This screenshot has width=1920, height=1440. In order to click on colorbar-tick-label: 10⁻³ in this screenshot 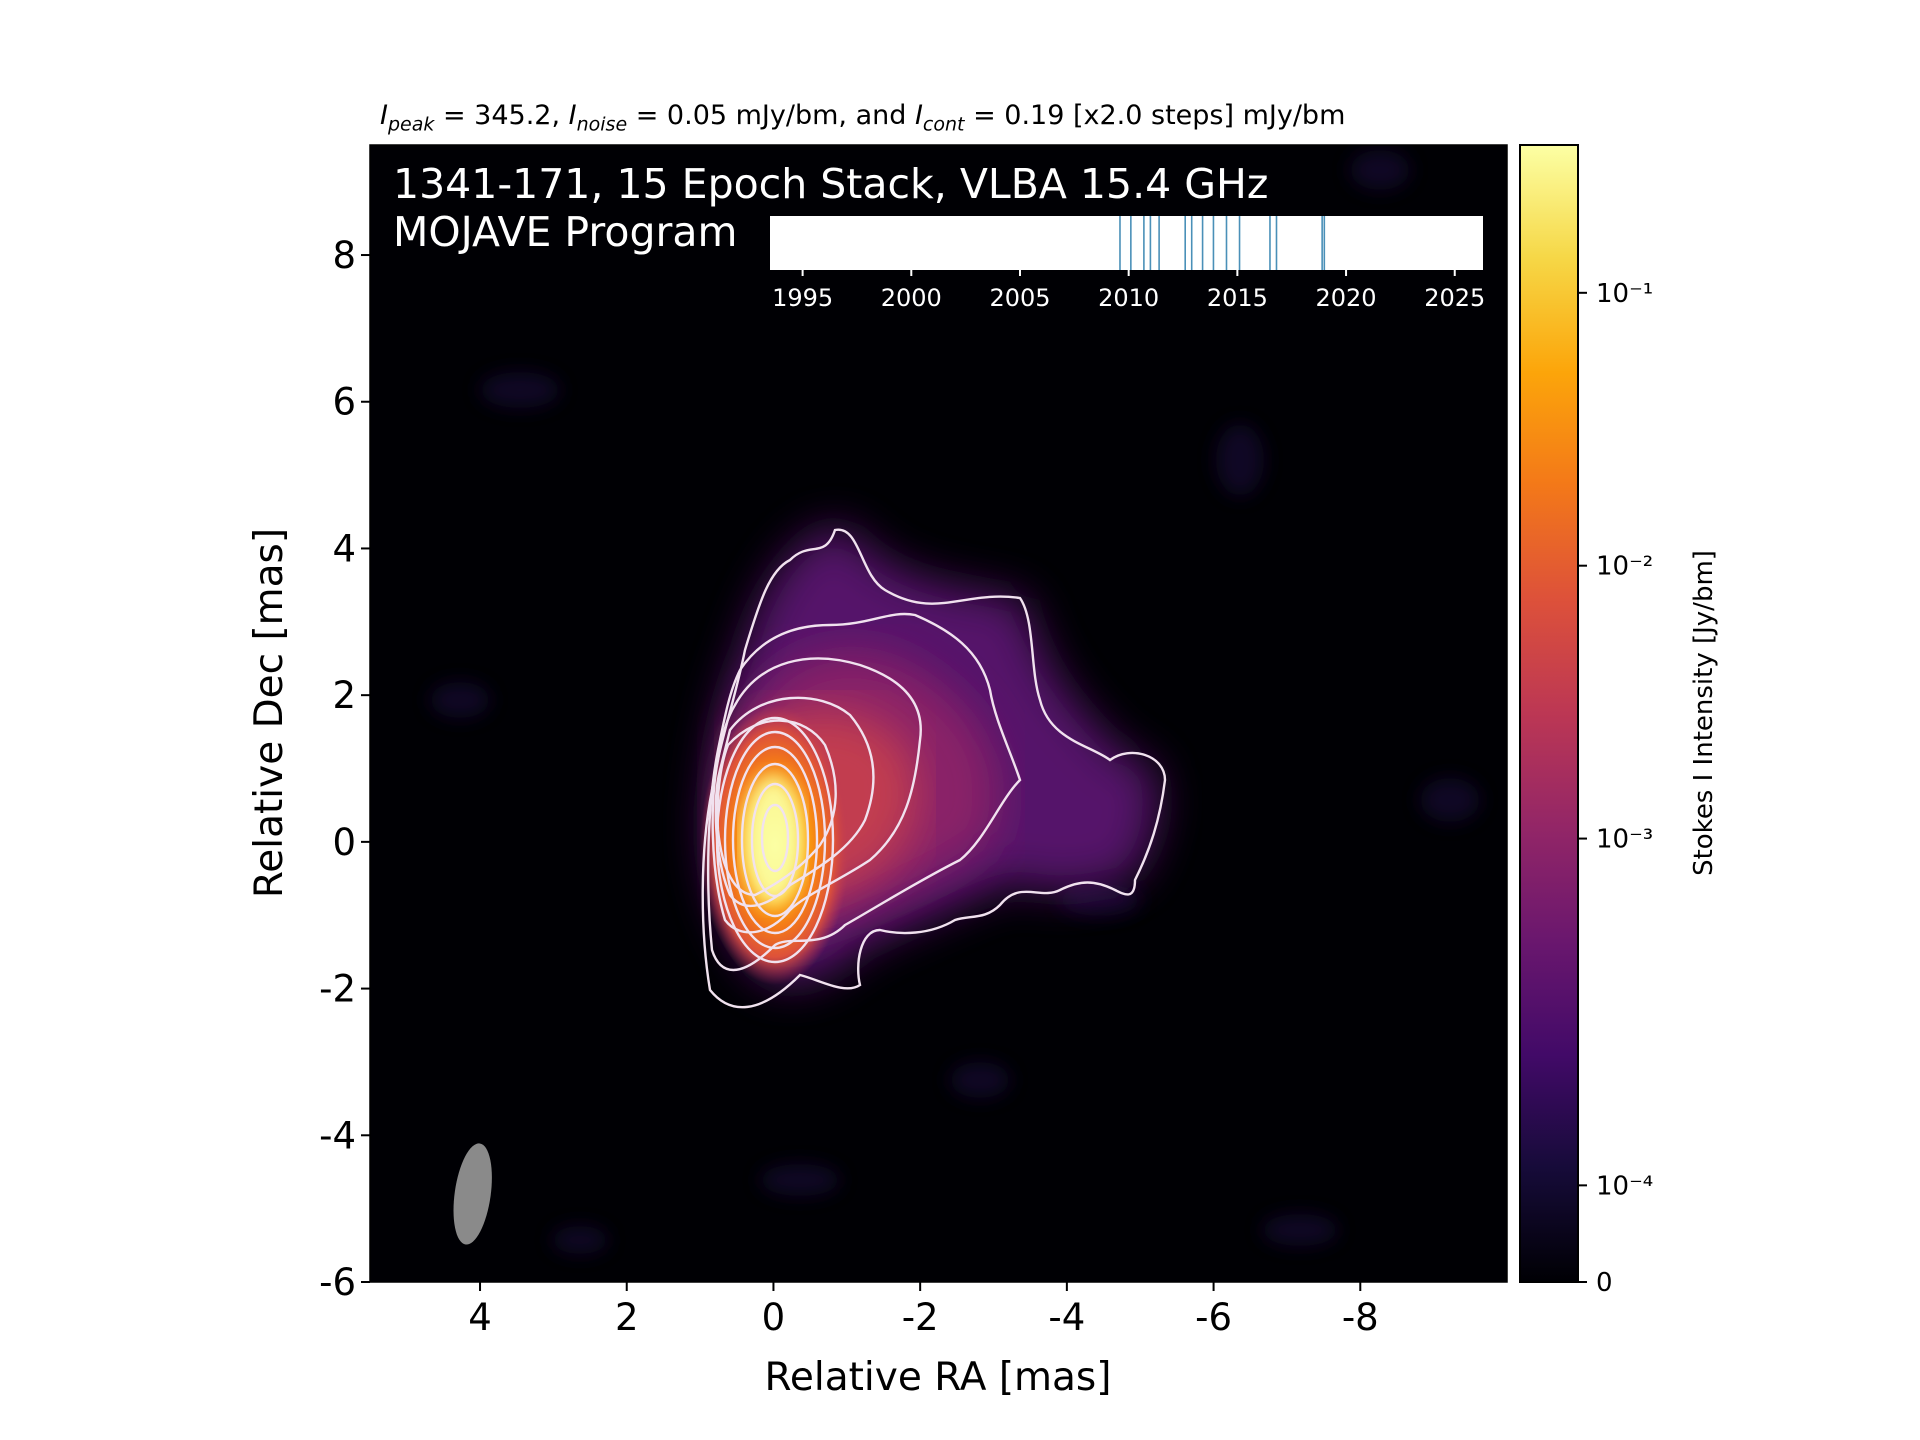, I will do `click(1624, 840)`.